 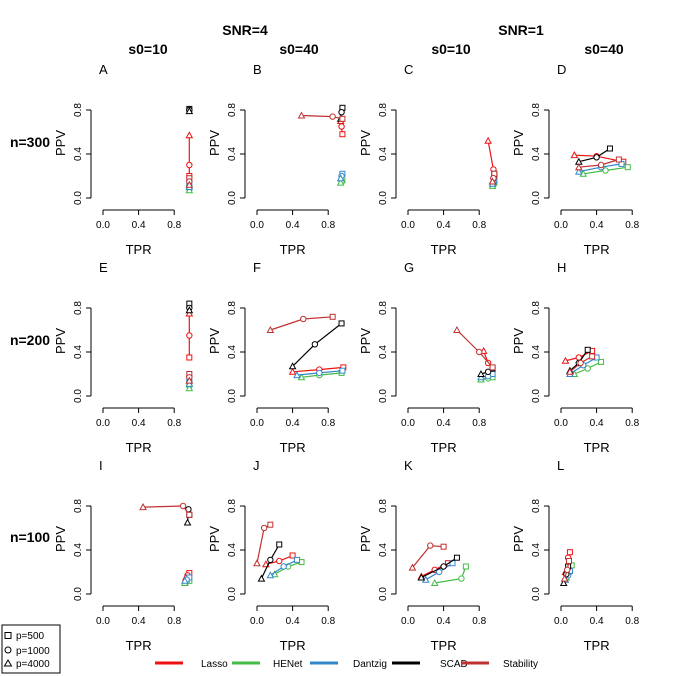 I want to click on row-label-n200: n=200, so click(x=30, y=340).